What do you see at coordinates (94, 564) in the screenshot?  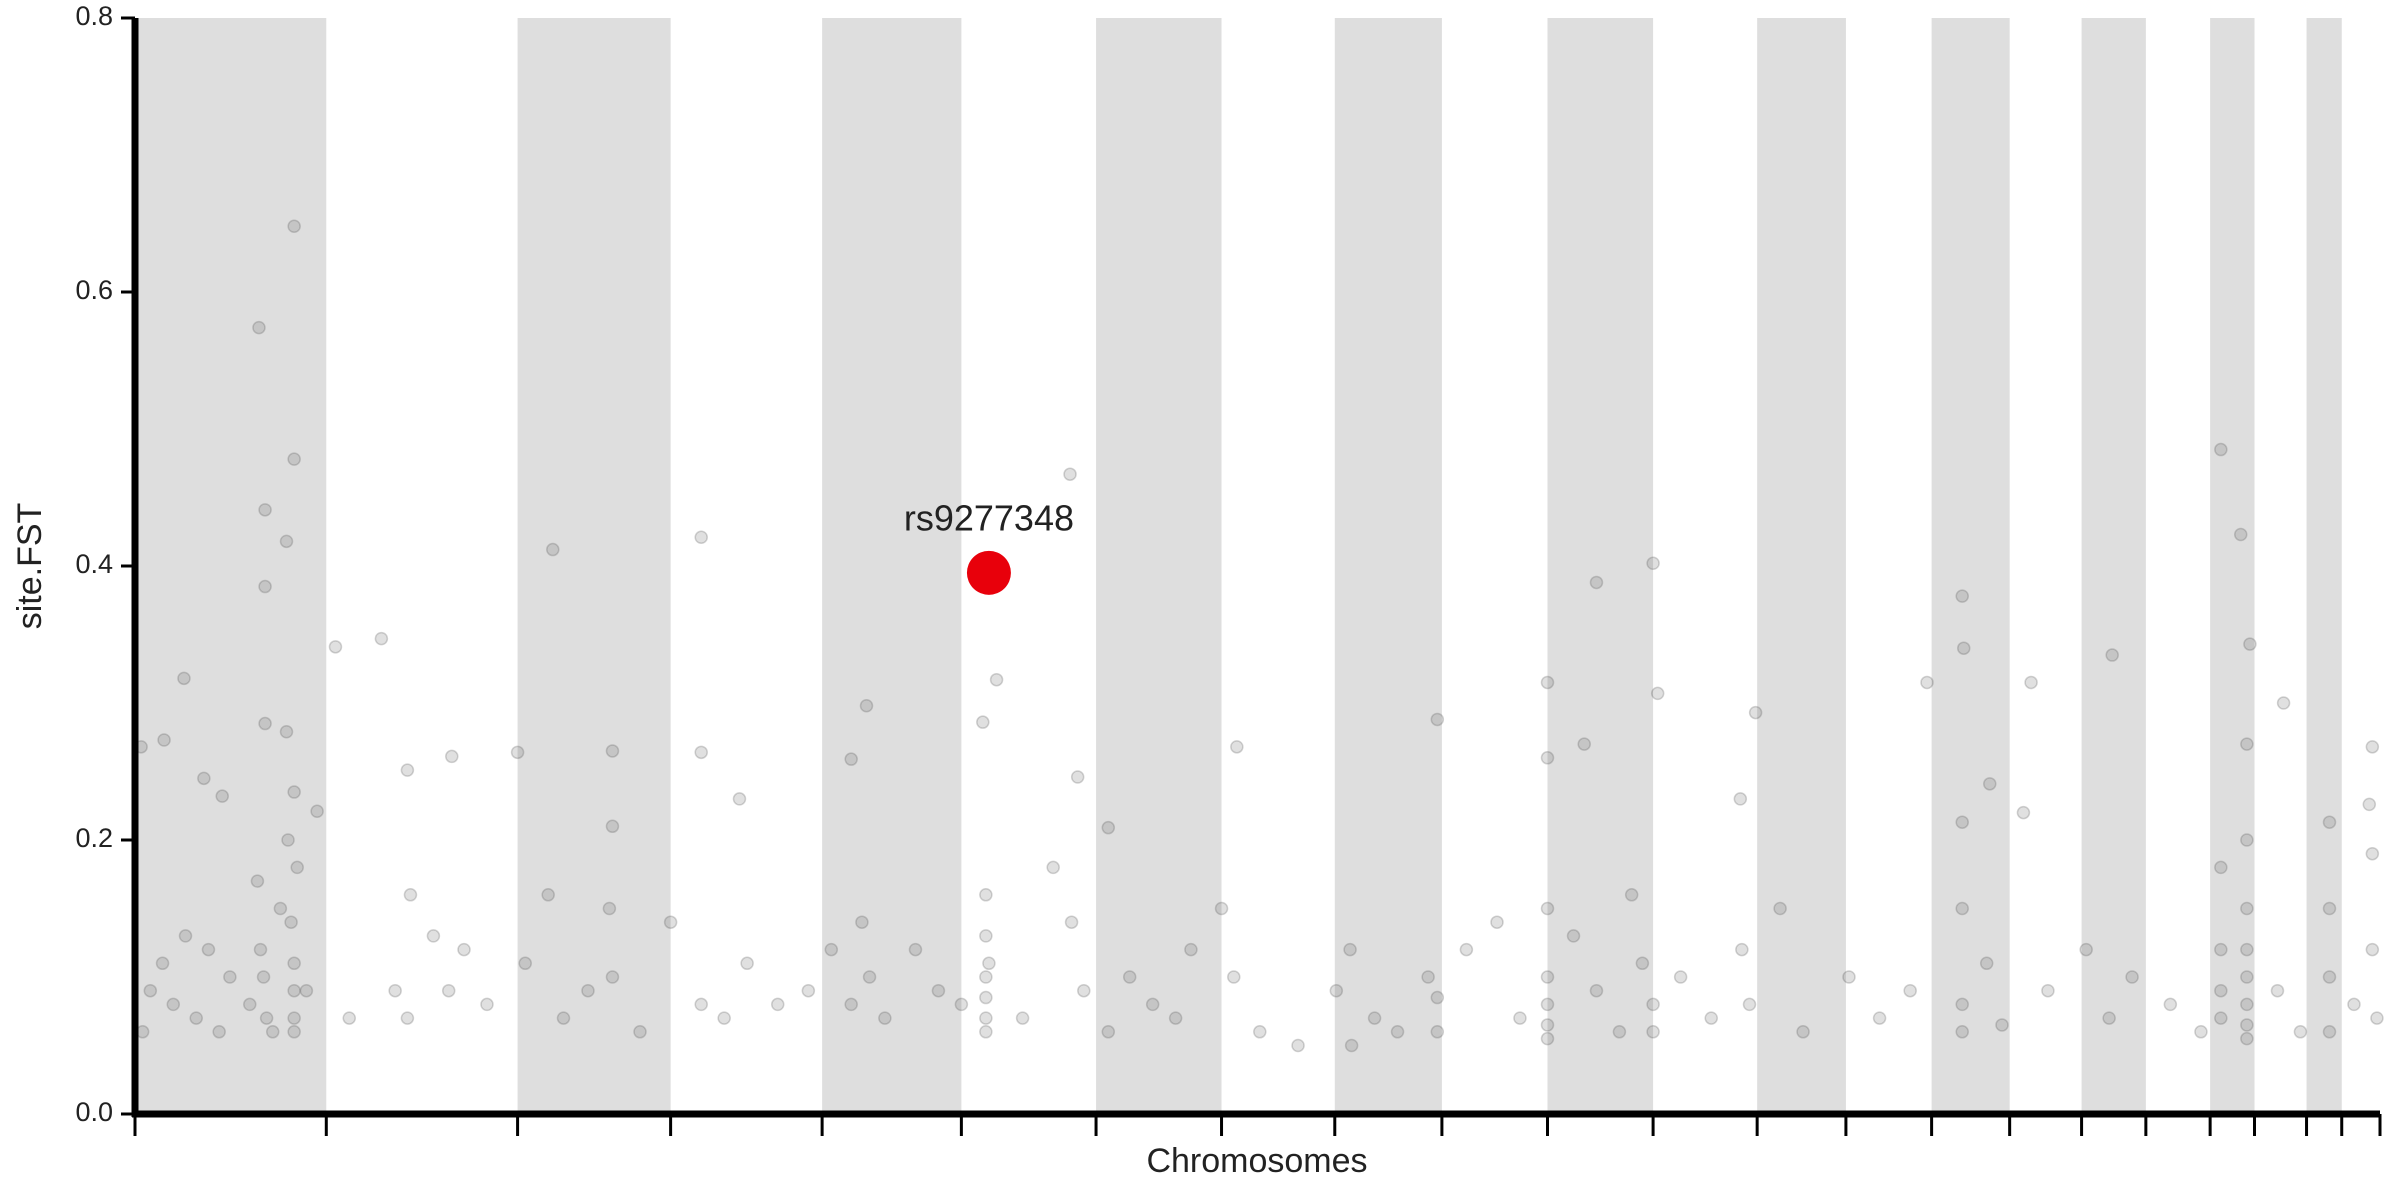 I see `y-tick-label: 0.4` at bounding box center [94, 564].